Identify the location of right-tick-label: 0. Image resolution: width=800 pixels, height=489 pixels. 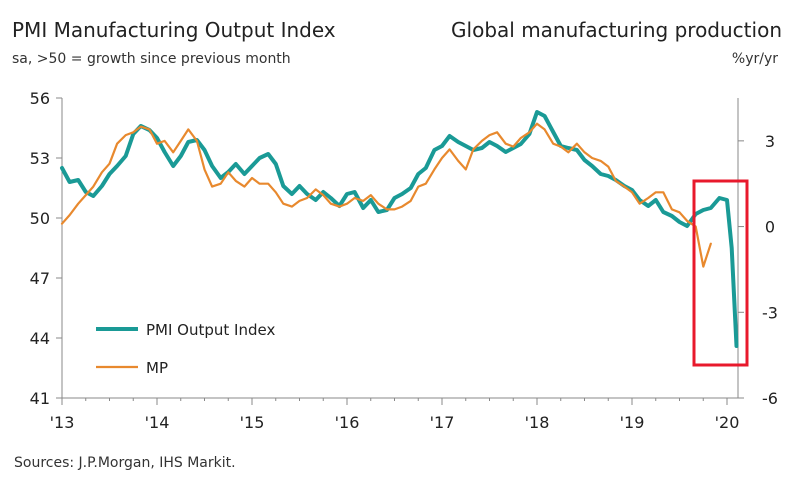
(770, 227).